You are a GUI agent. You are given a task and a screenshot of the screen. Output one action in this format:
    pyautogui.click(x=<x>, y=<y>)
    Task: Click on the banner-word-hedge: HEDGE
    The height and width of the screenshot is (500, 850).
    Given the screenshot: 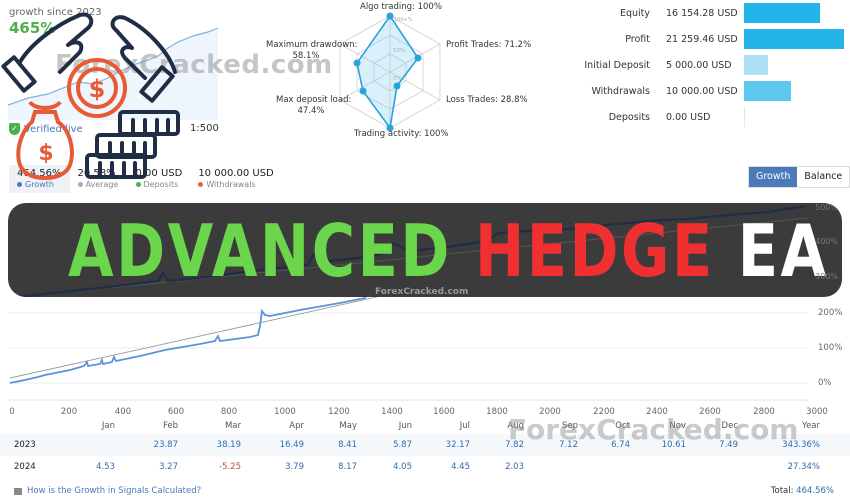 What is the action you would take?
    pyautogui.click(x=594, y=251)
    